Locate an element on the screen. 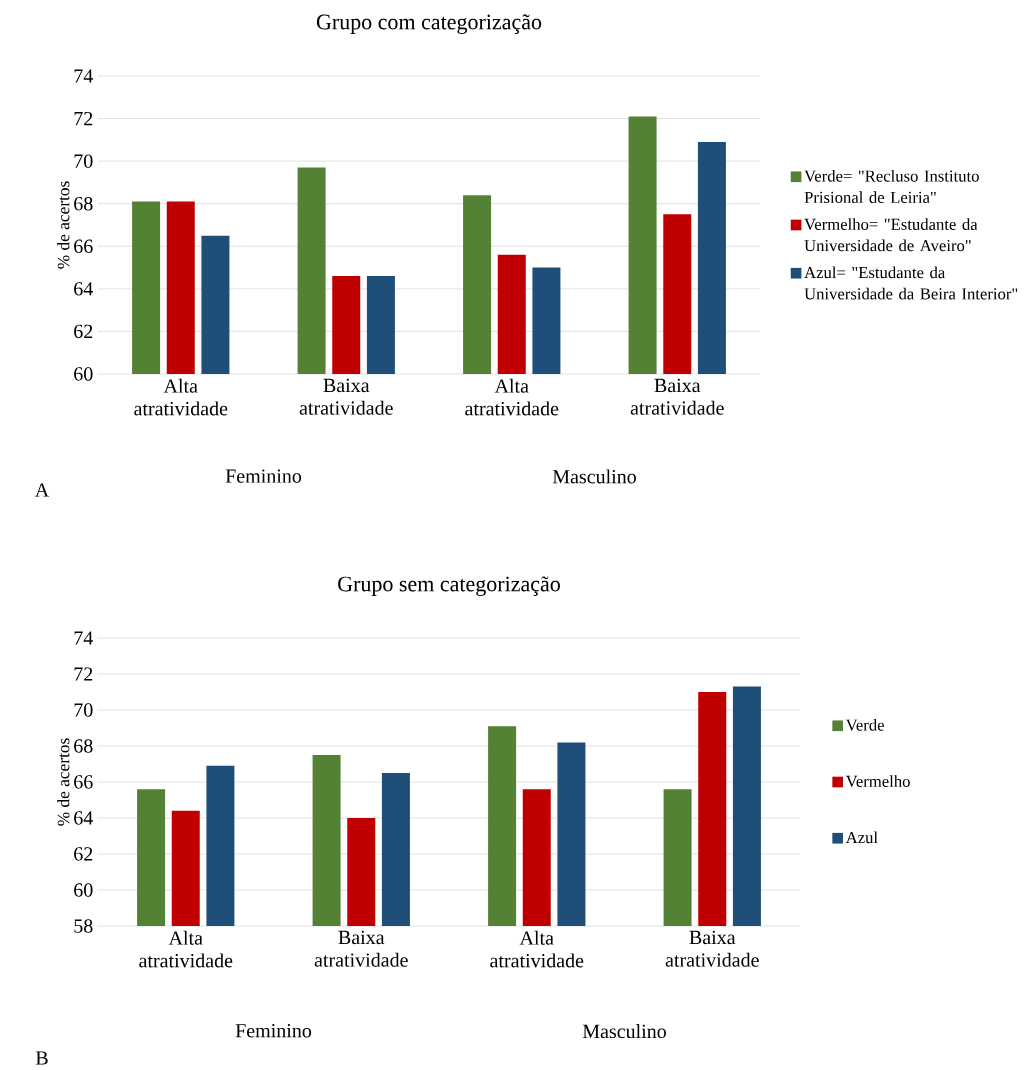  legend-label: Vermelho= "Estudante da Universidade de Aveiro" is located at coordinates (891, 235).